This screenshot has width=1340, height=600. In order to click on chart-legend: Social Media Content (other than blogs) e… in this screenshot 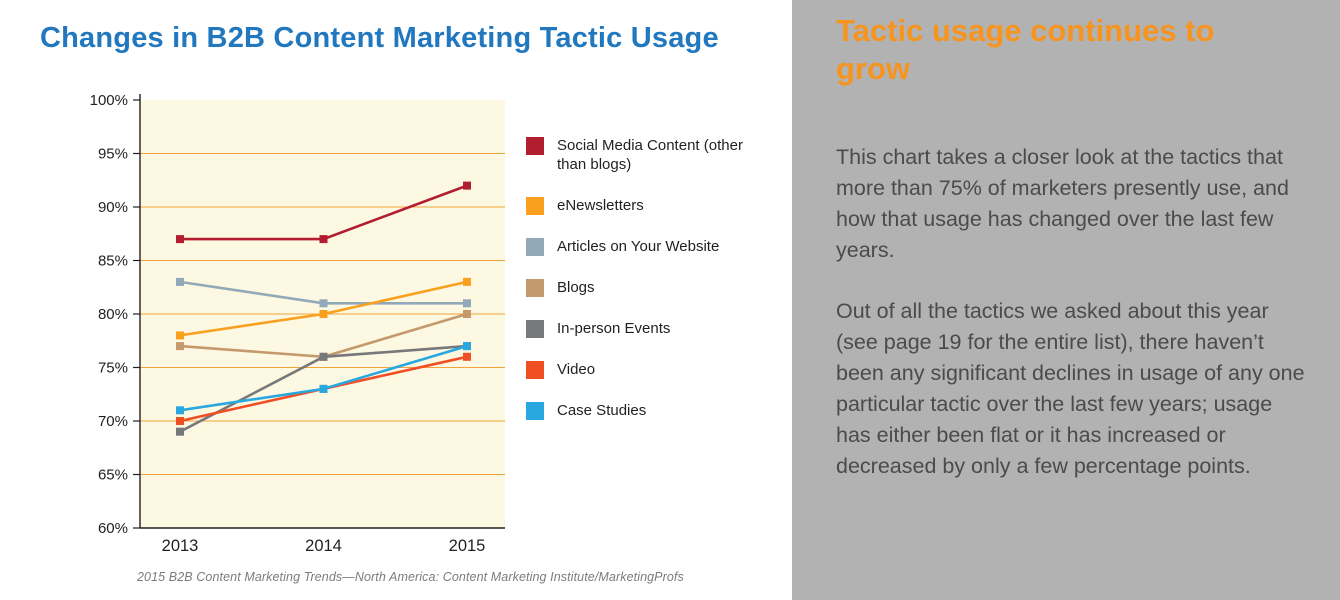, I will do `click(637, 278)`.